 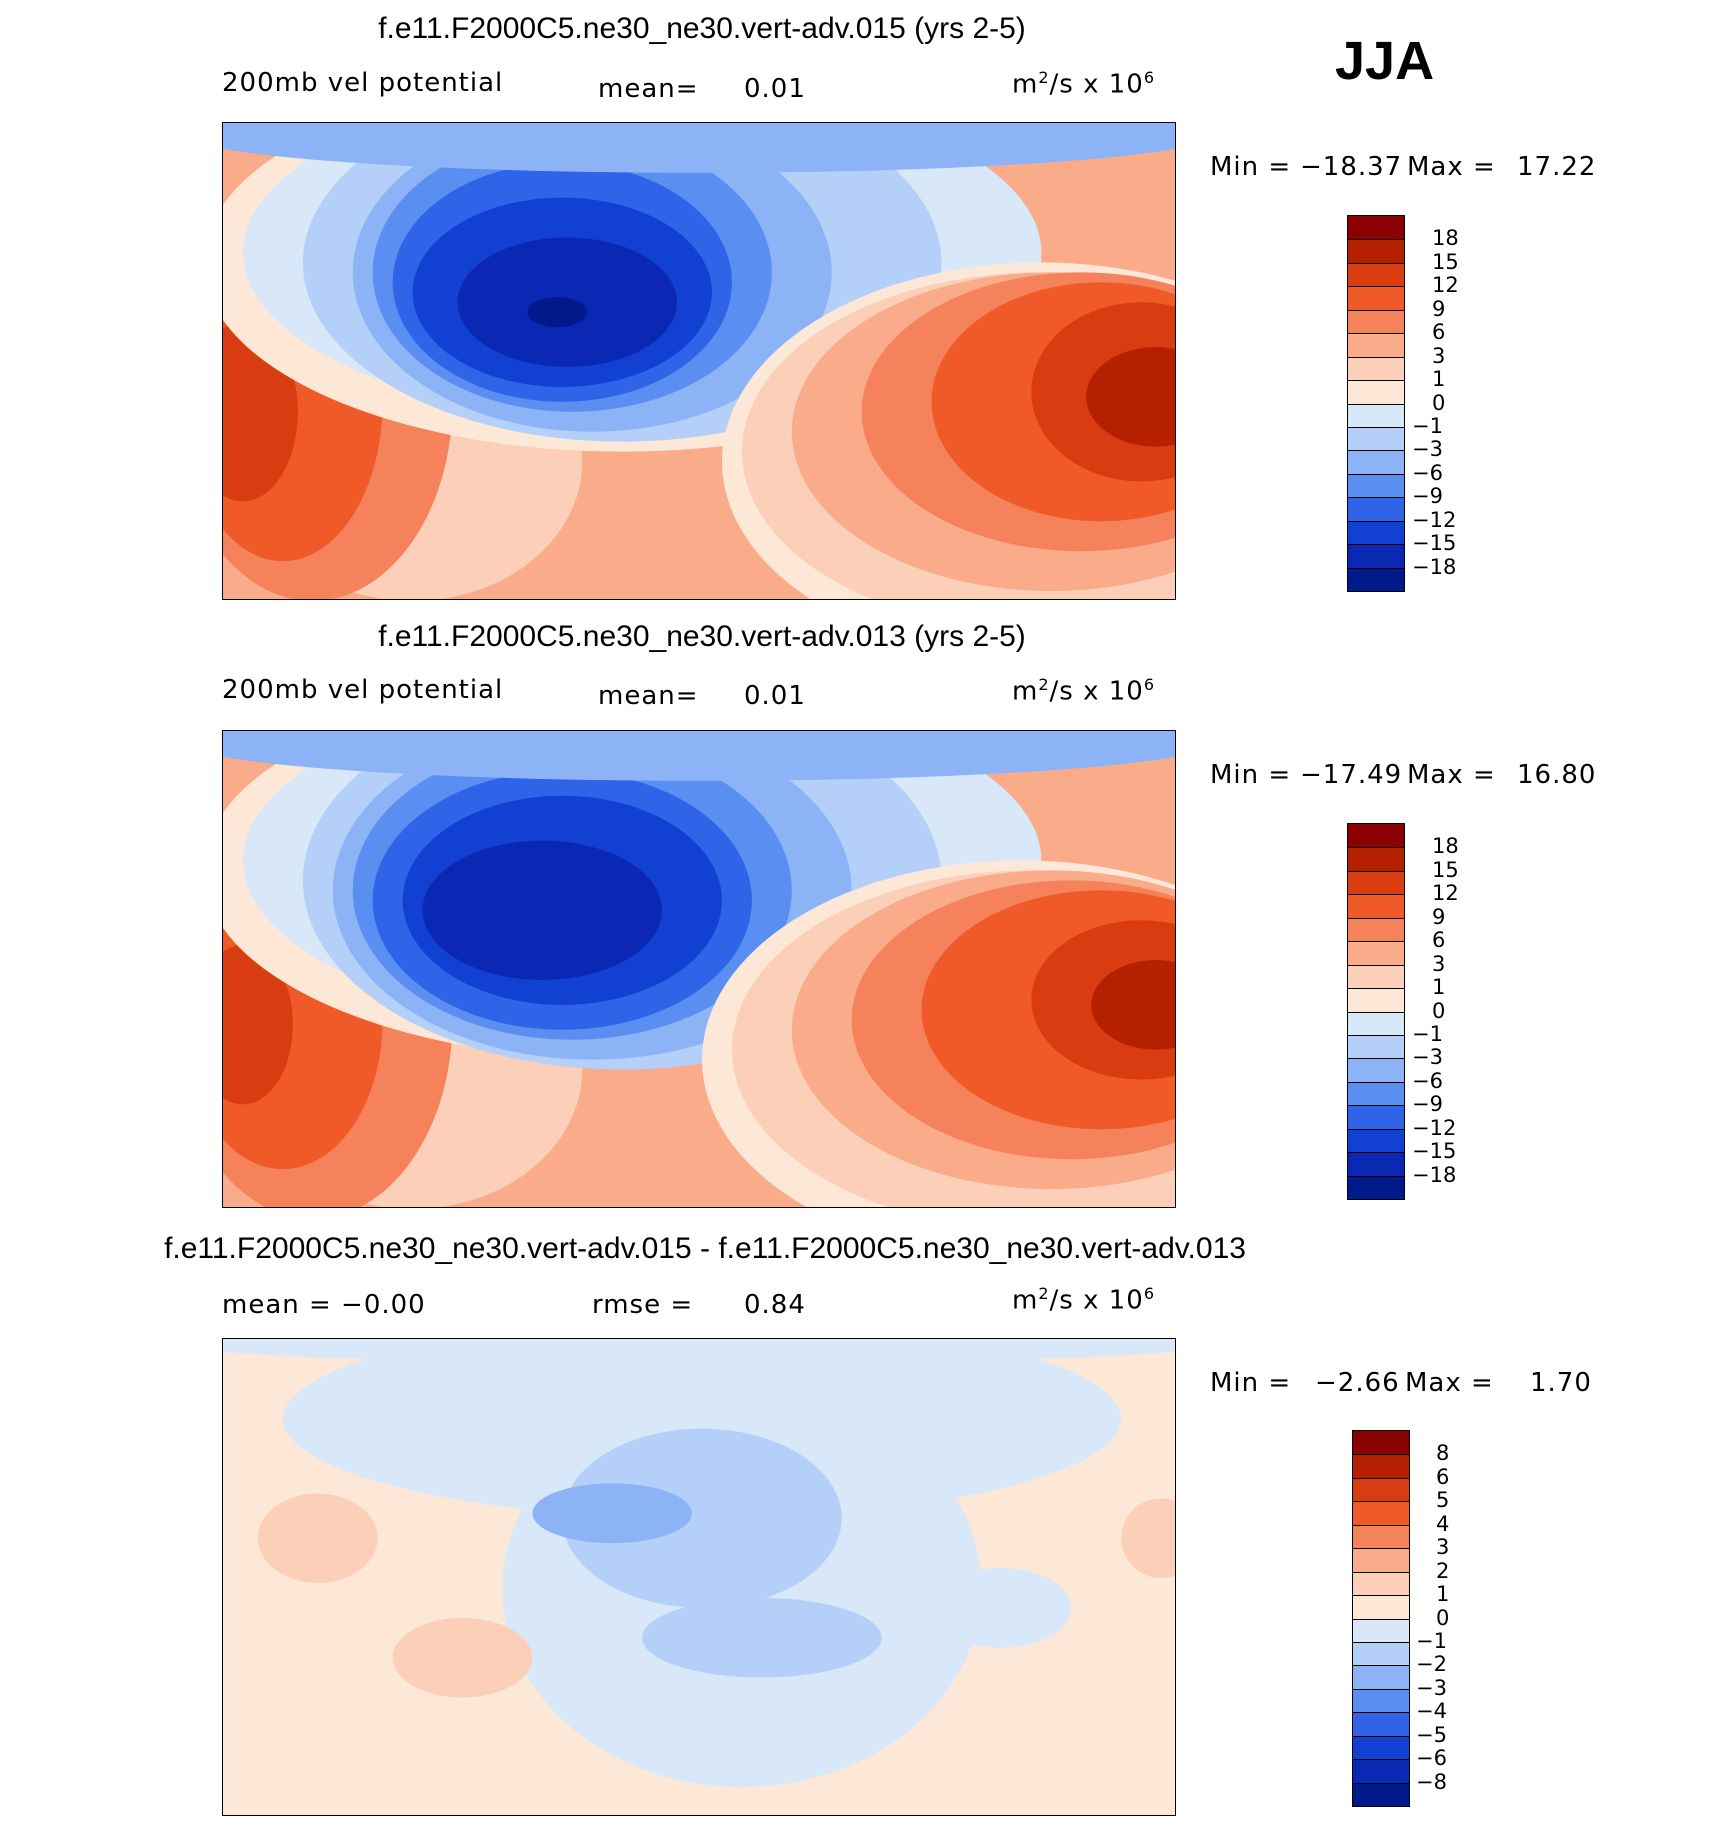 I want to click on colorbar-tick-label: 8, so click(x=1443, y=1453).